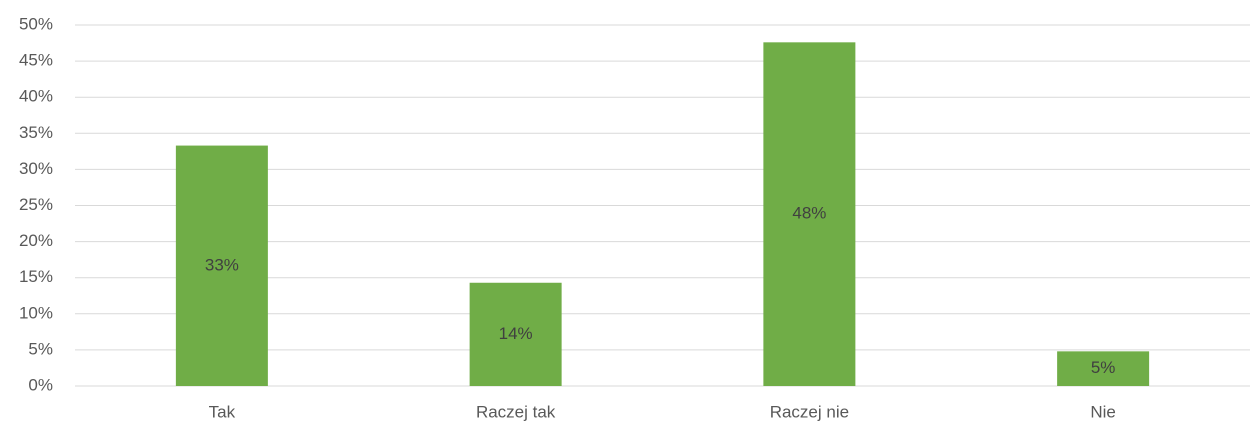 The image size is (1250, 426). What do you see at coordinates (40, 348) in the screenshot?
I see `y-tick-label: 5%` at bounding box center [40, 348].